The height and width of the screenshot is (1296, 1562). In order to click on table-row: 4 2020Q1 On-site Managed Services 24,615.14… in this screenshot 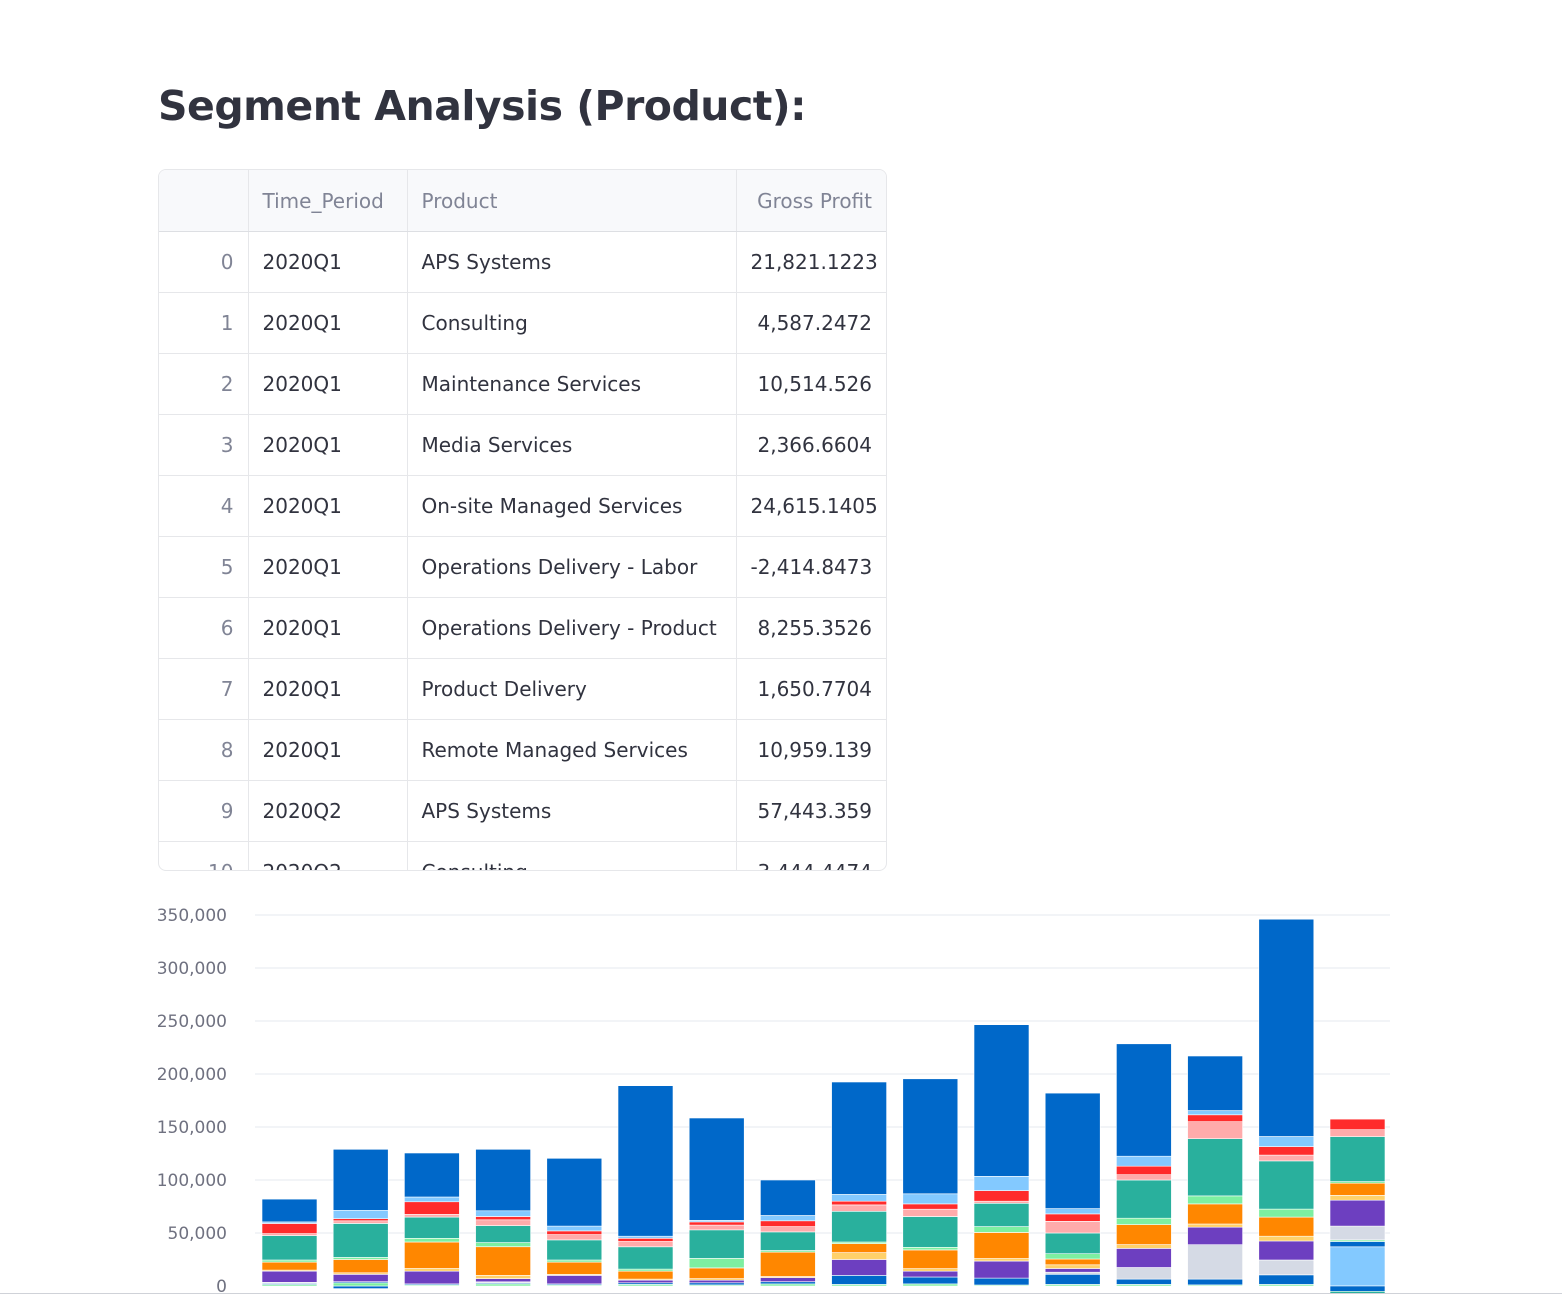, I will do `click(522, 506)`.